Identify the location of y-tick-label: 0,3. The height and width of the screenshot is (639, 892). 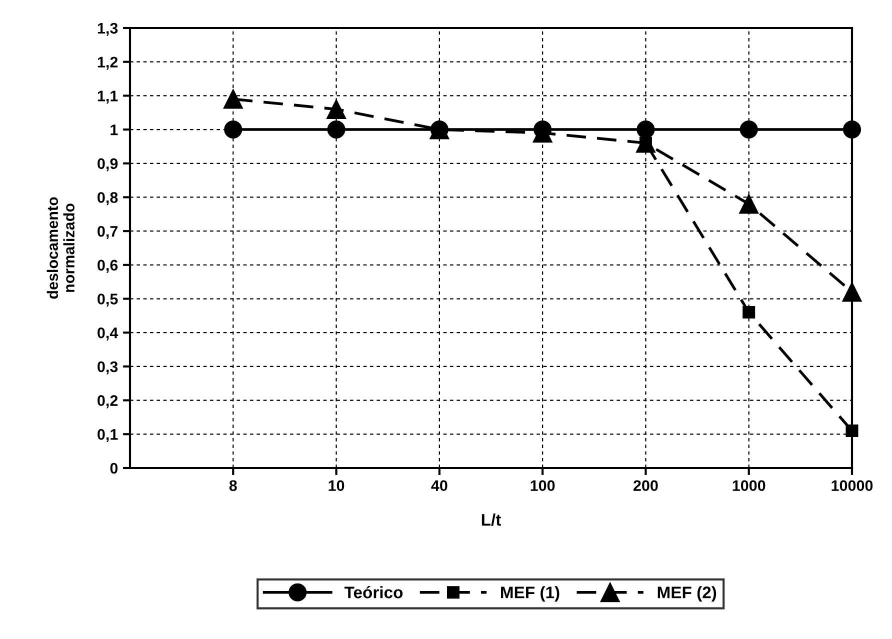
(108, 367).